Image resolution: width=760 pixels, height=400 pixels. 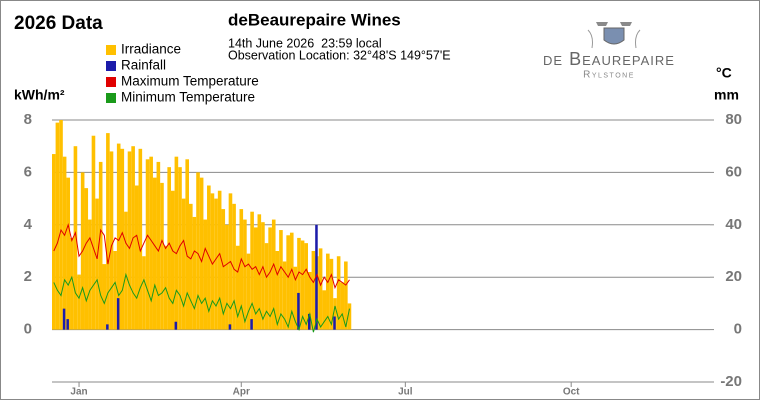 What do you see at coordinates (733, 119) in the screenshot?
I see `y2-tick-label: 80` at bounding box center [733, 119].